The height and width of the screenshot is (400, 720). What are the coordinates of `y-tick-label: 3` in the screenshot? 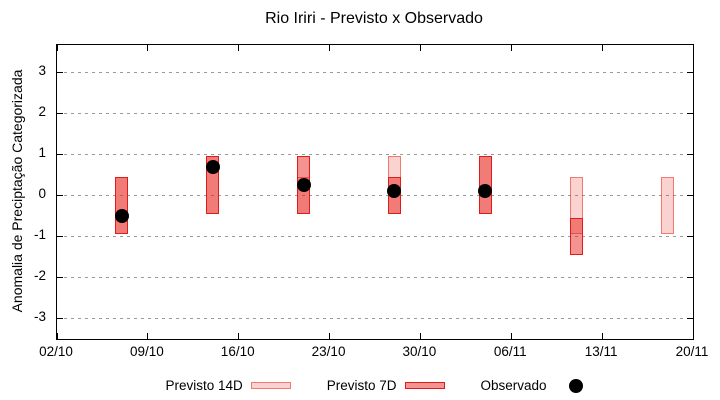 It's located at (42, 71).